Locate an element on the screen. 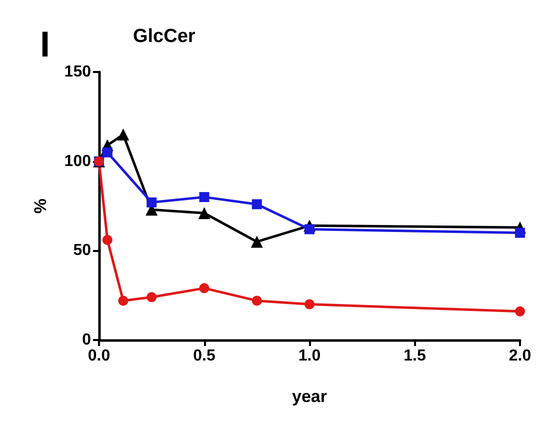 The width and height of the screenshot is (546, 431). x-tick-label: 1.0 is located at coordinates (309, 356).